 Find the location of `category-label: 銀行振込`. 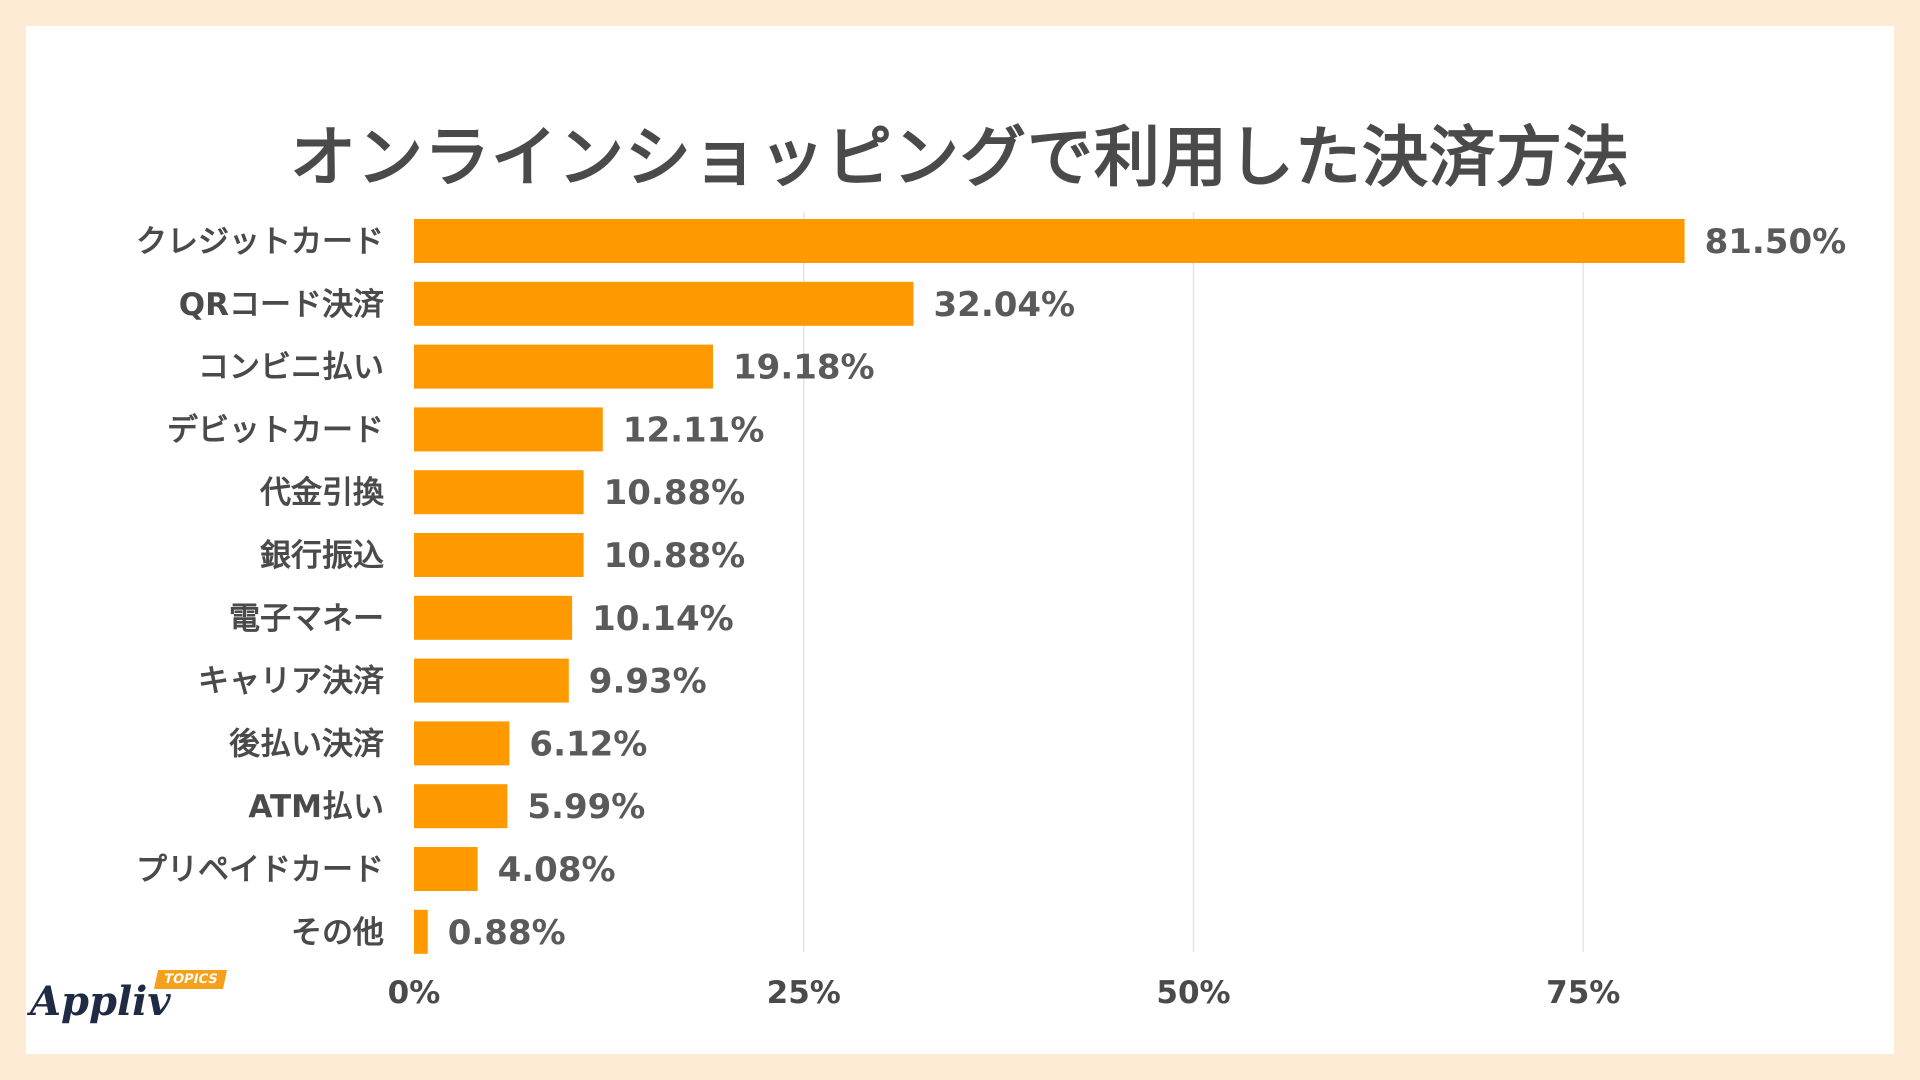

category-label: 銀行振込 is located at coordinates (322, 556).